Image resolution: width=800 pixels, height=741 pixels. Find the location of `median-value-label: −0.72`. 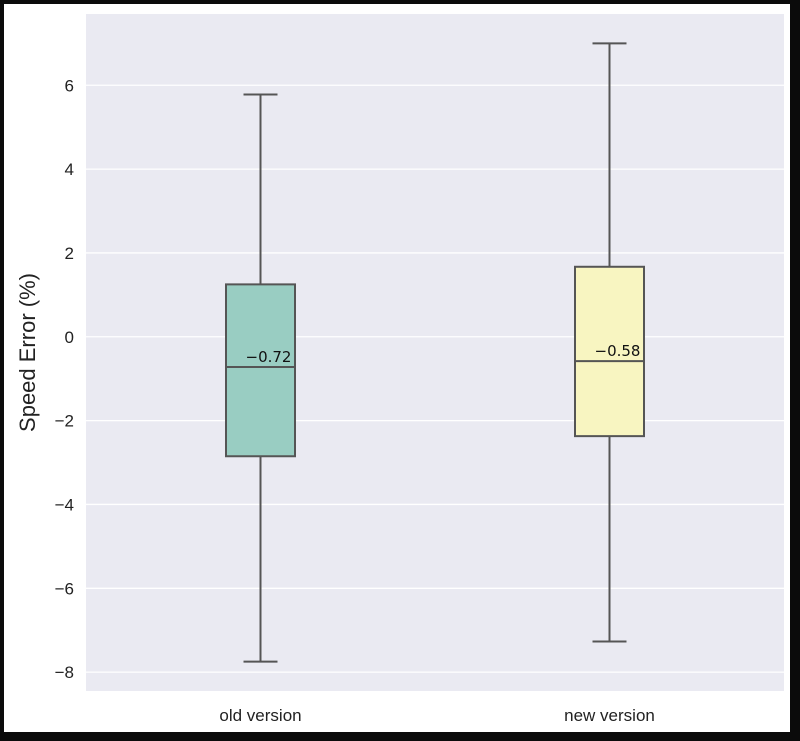

median-value-label: −0.72 is located at coordinates (269, 357).